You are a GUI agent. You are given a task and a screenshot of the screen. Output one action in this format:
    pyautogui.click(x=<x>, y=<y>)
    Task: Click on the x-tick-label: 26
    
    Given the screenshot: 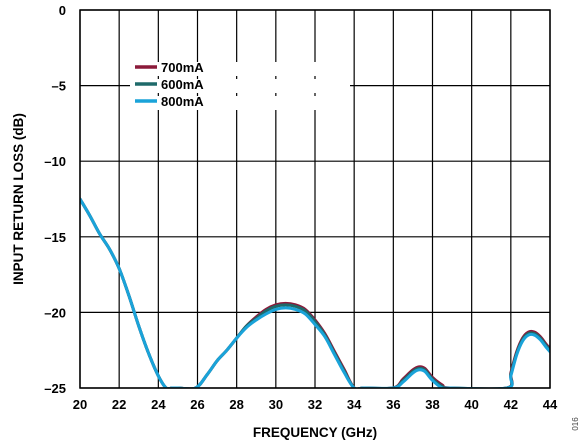 What is the action you would take?
    pyautogui.click(x=197, y=404)
    